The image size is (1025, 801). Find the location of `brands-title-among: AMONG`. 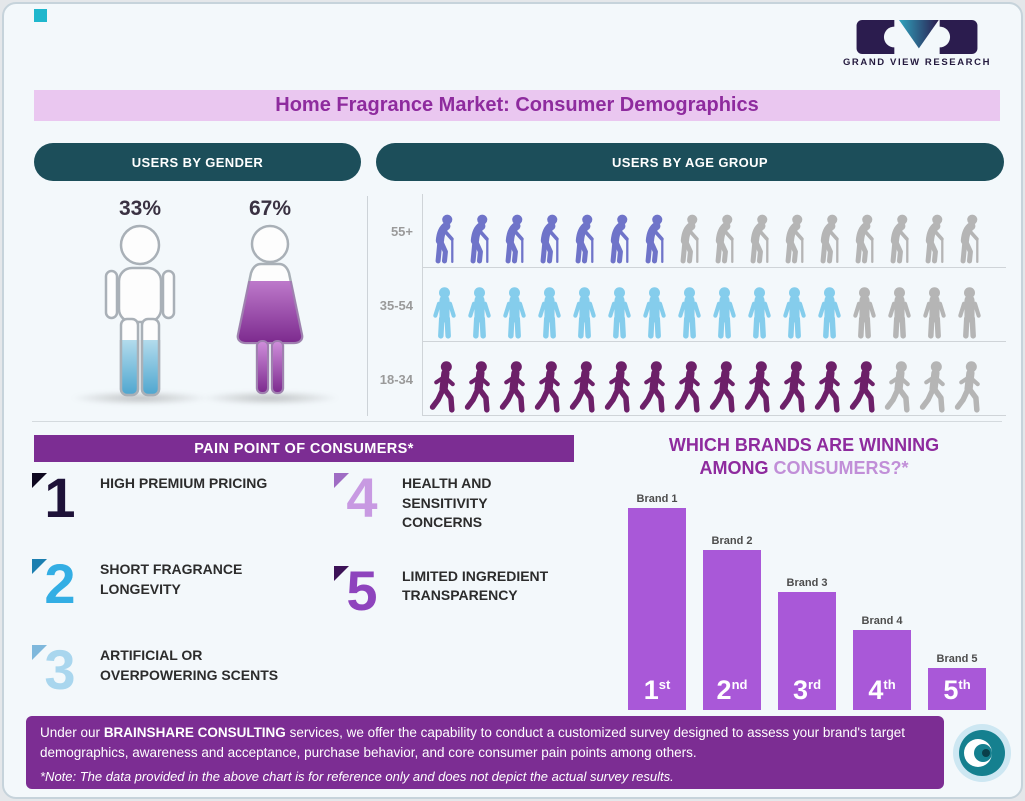

brands-title-among: AMONG is located at coordinates (734, 468).